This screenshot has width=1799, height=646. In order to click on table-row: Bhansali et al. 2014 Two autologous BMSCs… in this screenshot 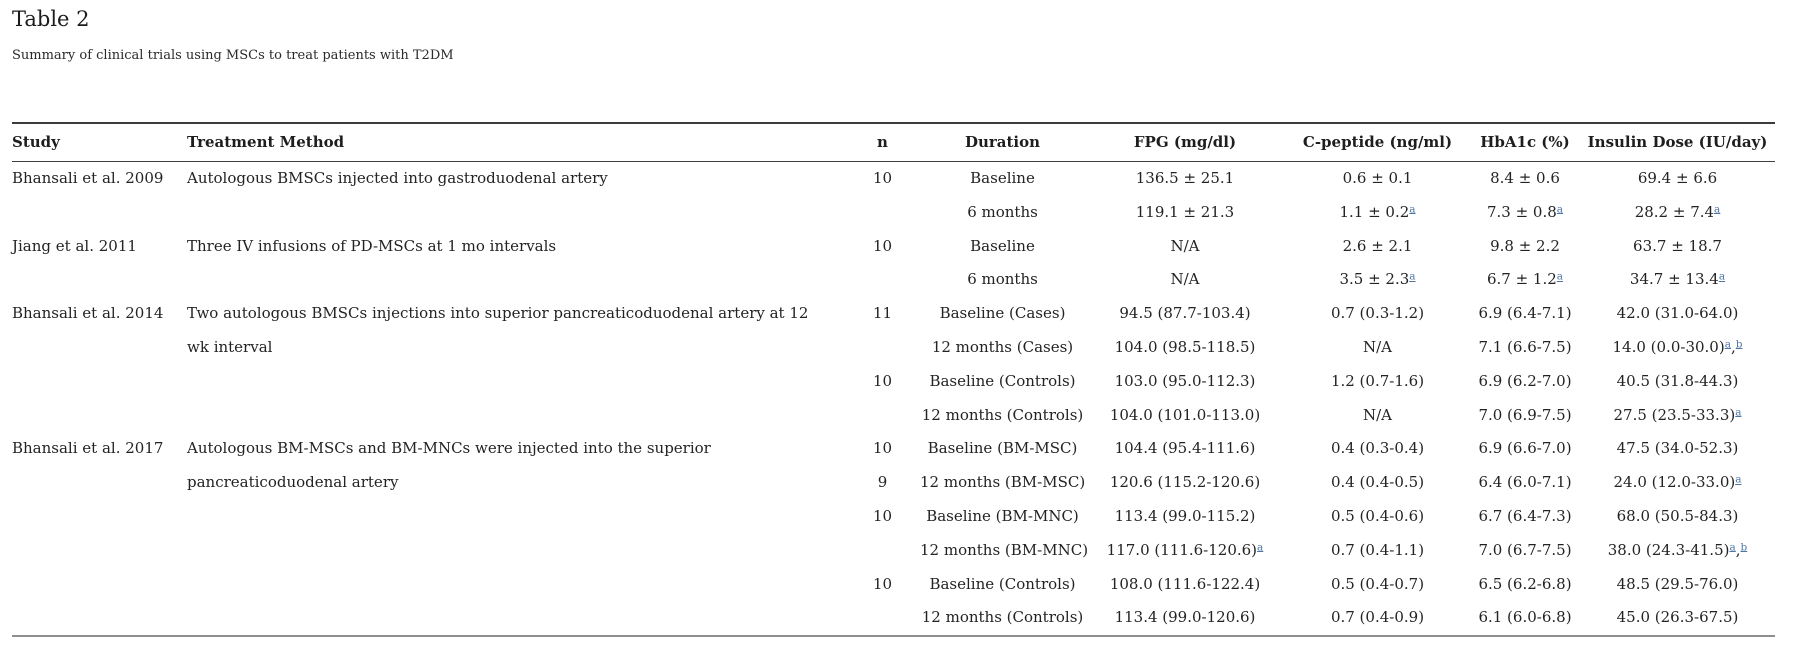, I will do `click(893, 326)`.